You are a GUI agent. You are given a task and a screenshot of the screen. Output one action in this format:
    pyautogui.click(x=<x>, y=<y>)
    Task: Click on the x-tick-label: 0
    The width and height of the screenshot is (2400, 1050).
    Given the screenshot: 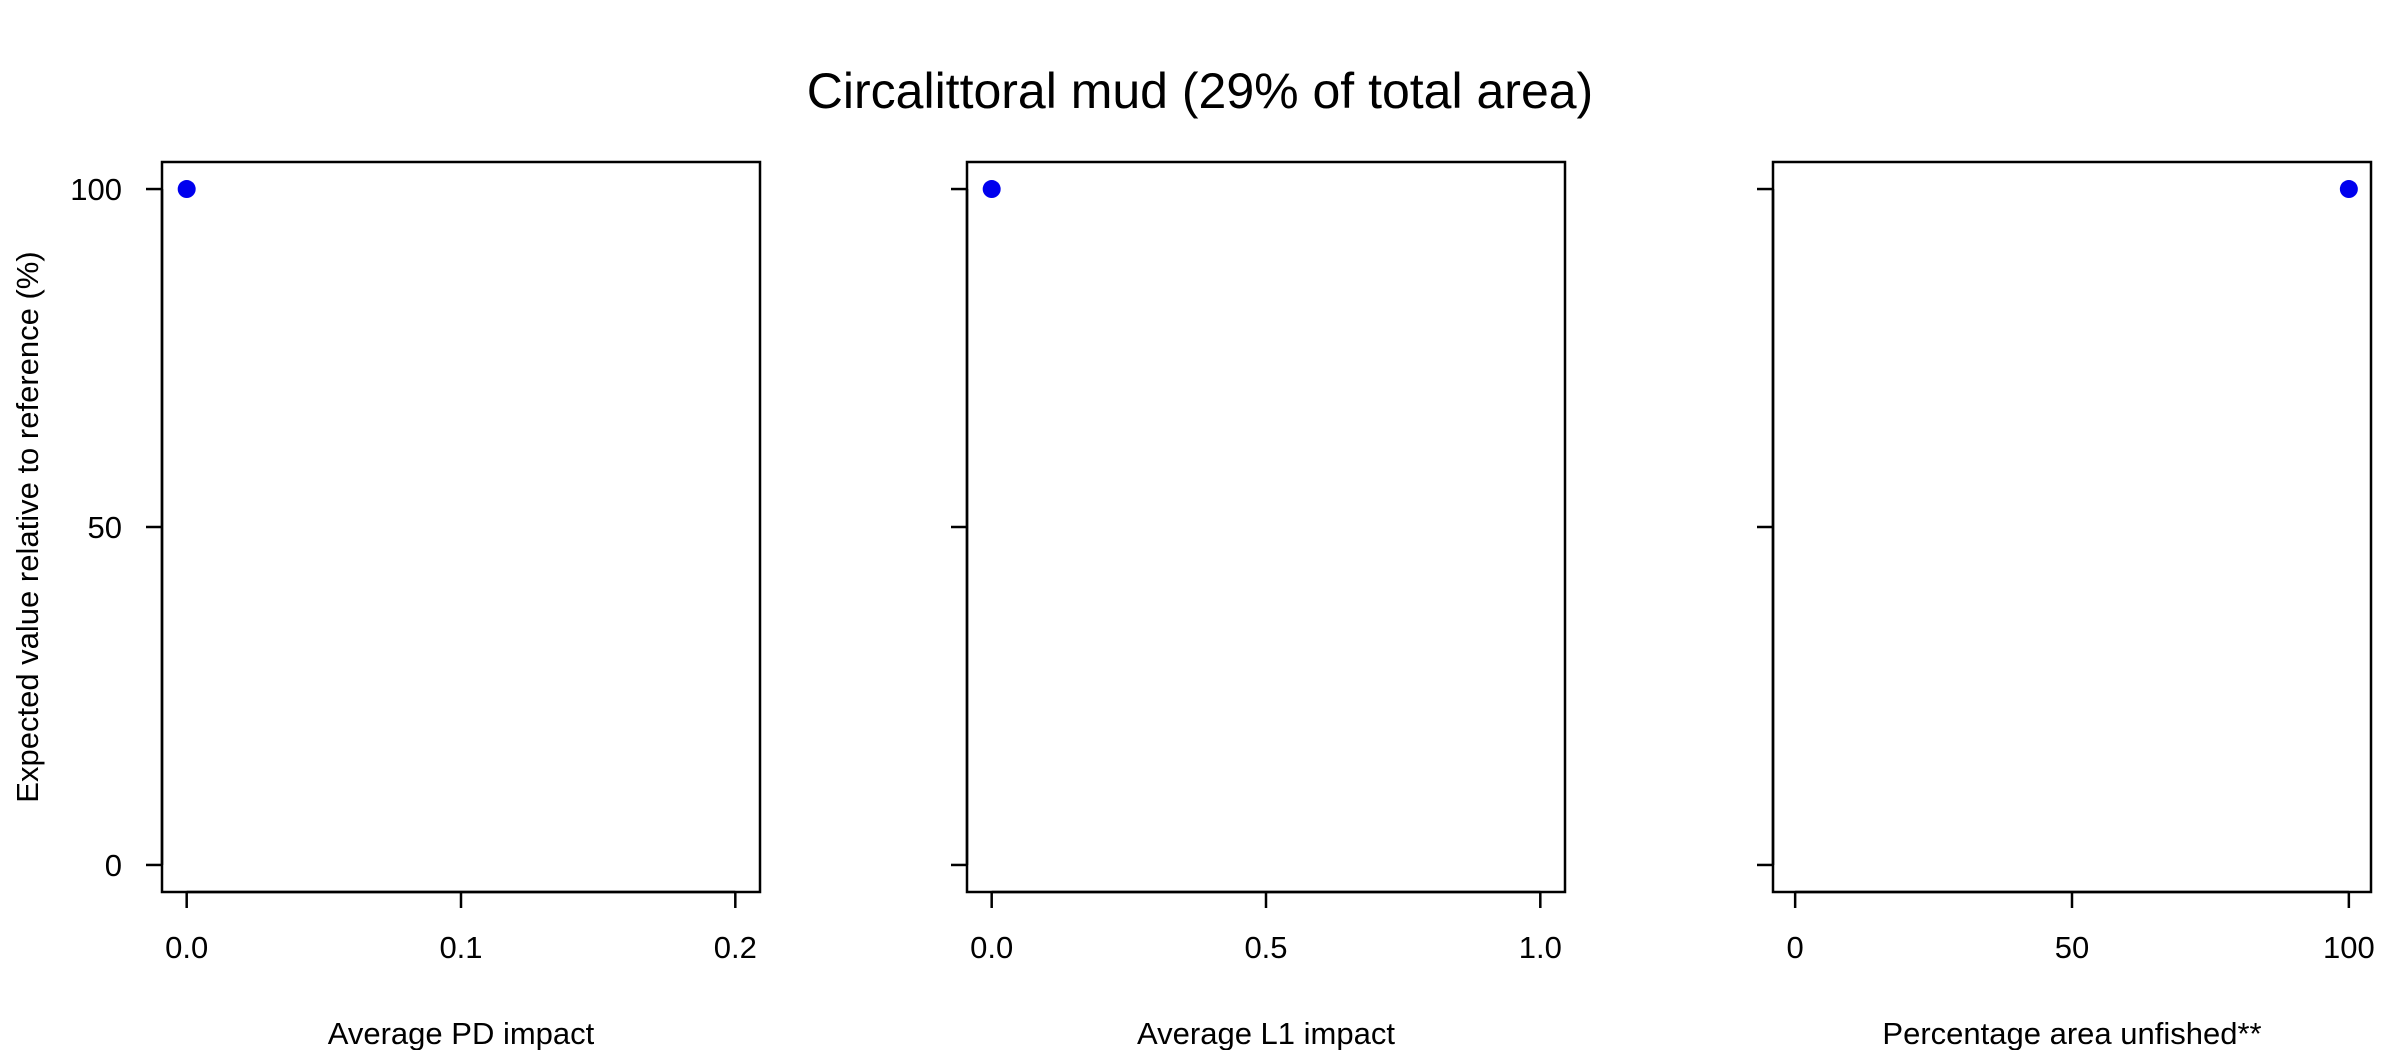 What is the action you would take?
    pyautogui.click(x=1795, y=947)
    